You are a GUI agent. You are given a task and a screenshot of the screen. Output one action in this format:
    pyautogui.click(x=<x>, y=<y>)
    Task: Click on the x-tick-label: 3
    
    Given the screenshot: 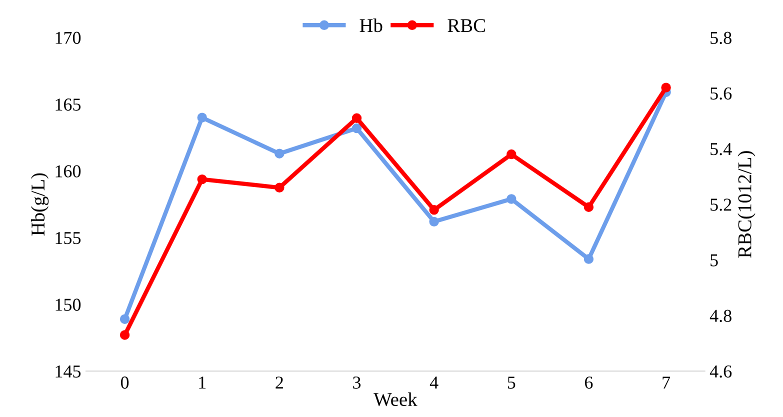 What is the action you would take?
    pyautogui.click(x=357, y=382)
    